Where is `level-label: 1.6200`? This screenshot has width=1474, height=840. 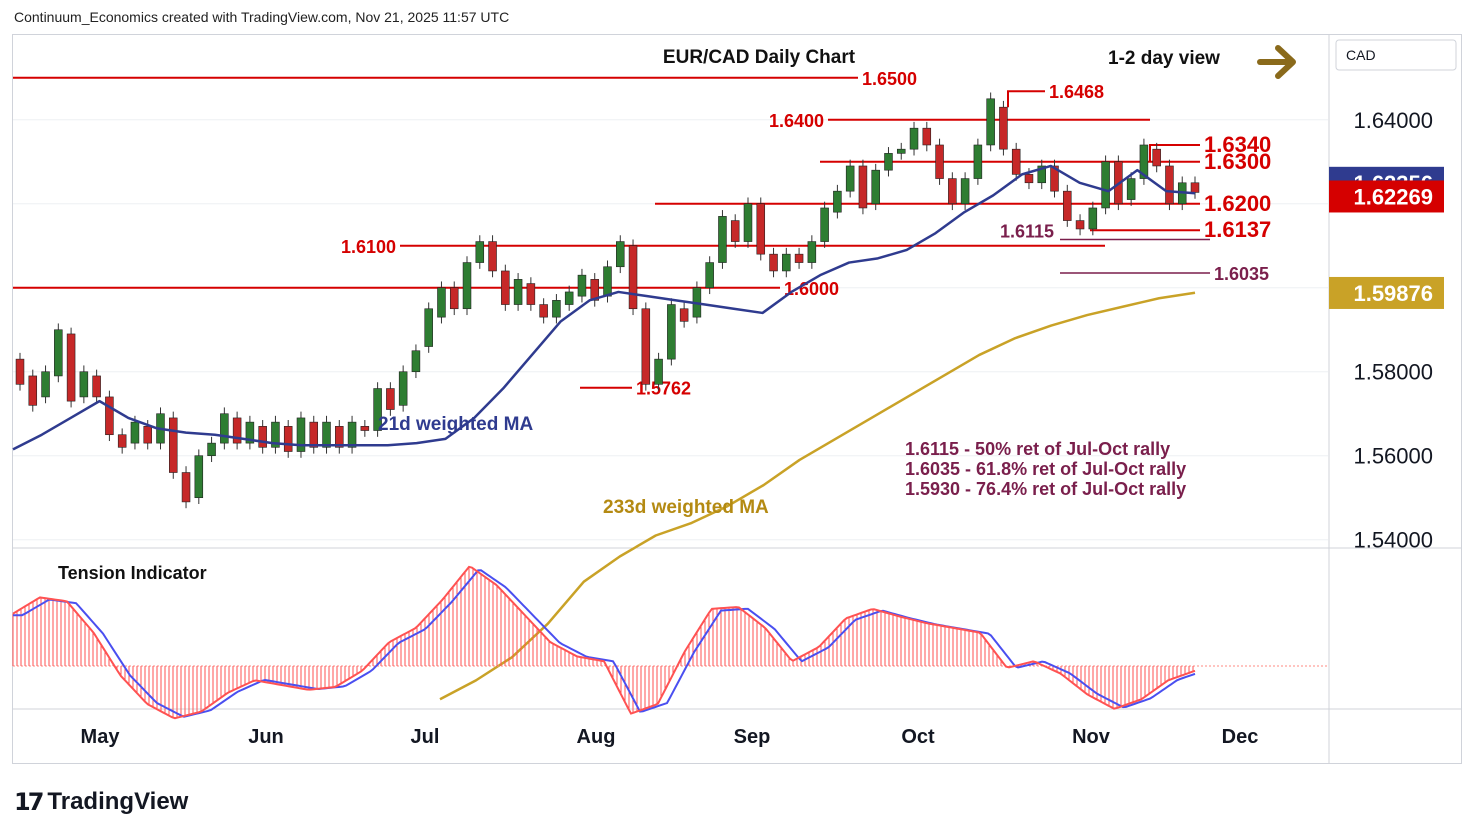 level-label: 1.6200 is located at coordinates (1237, 203).